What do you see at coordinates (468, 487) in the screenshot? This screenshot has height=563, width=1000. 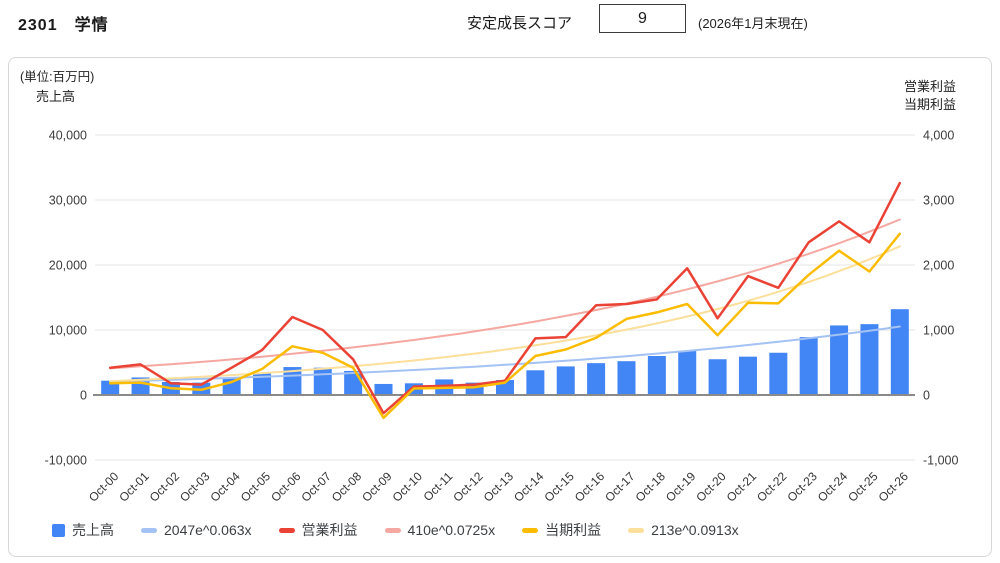 I see `x-axis-label-Oct-12: Oct-12` at bounding box center [468, 487].